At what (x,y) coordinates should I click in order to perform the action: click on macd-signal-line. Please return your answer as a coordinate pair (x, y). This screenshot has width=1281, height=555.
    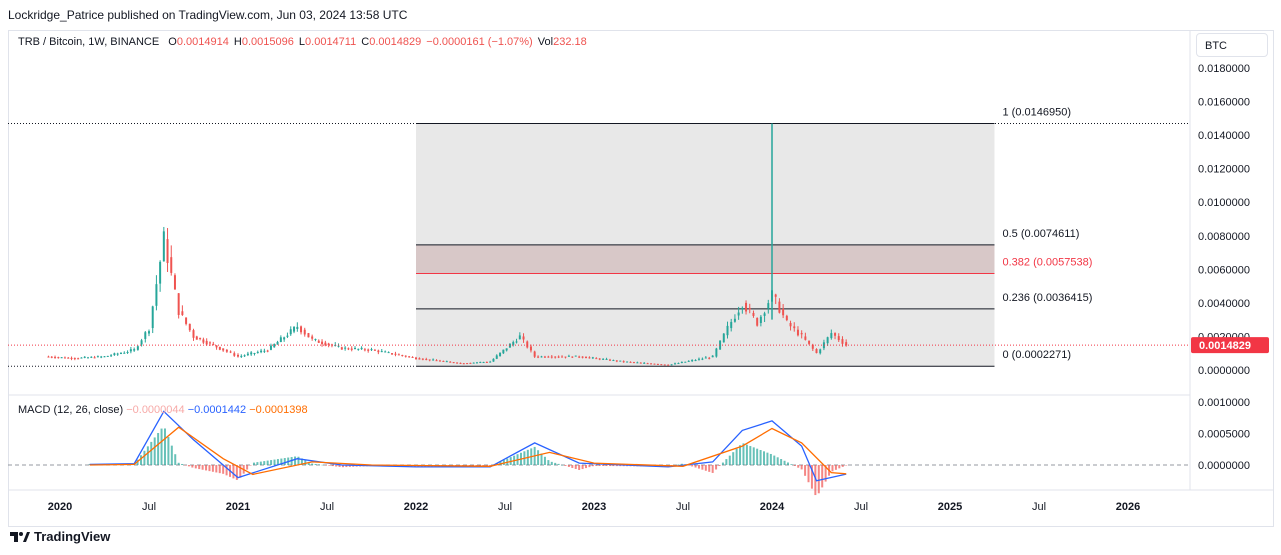
    Looking at the image, I should click on (468, 451).